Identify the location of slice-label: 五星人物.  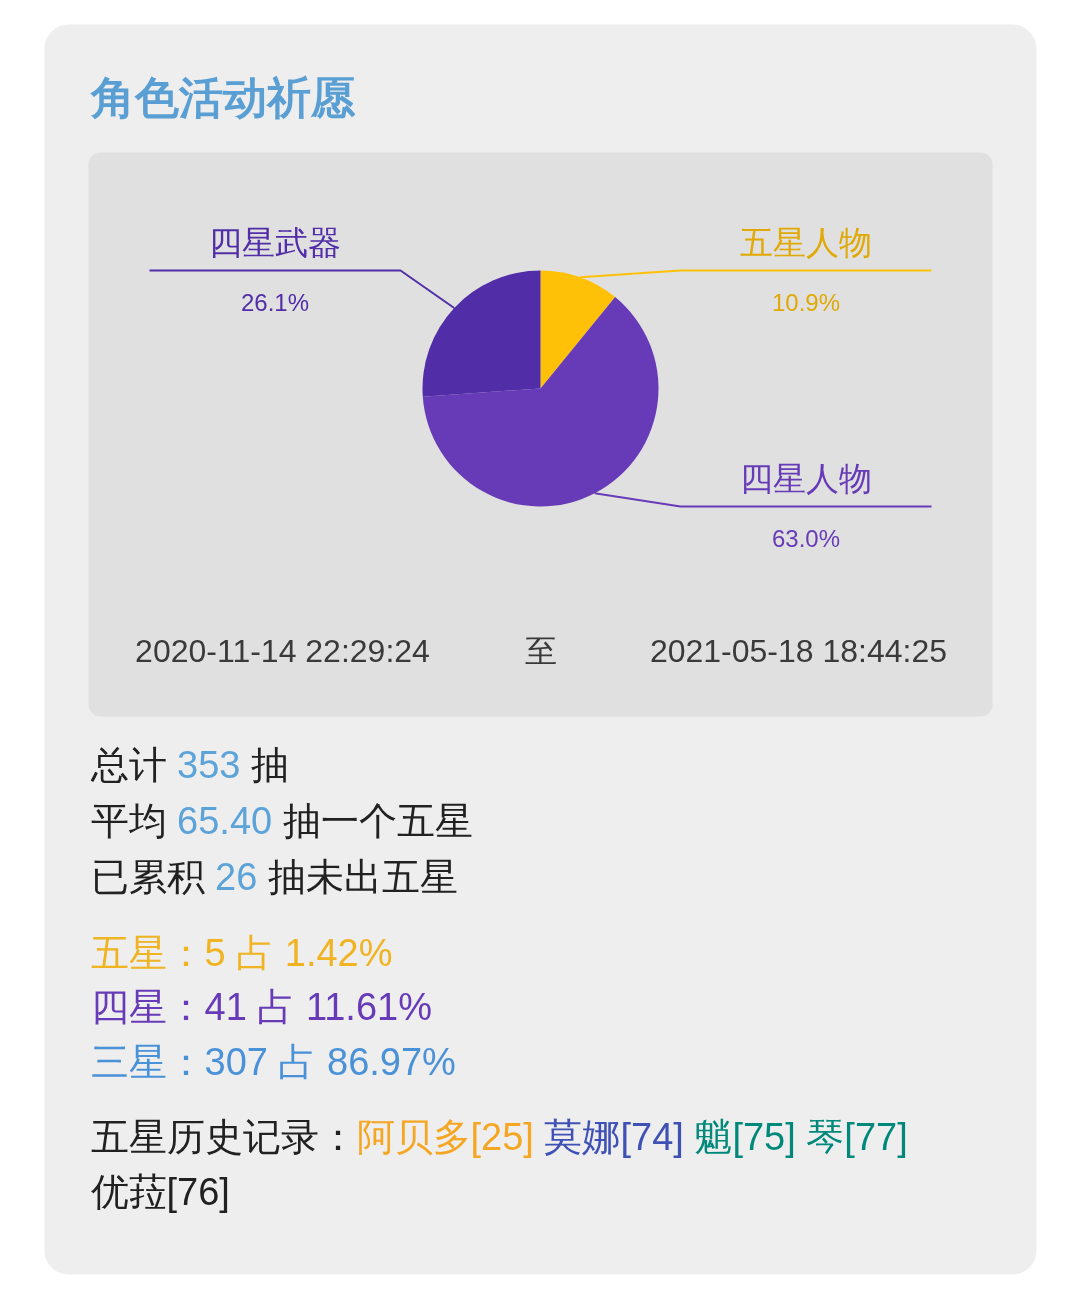
(806, 242).